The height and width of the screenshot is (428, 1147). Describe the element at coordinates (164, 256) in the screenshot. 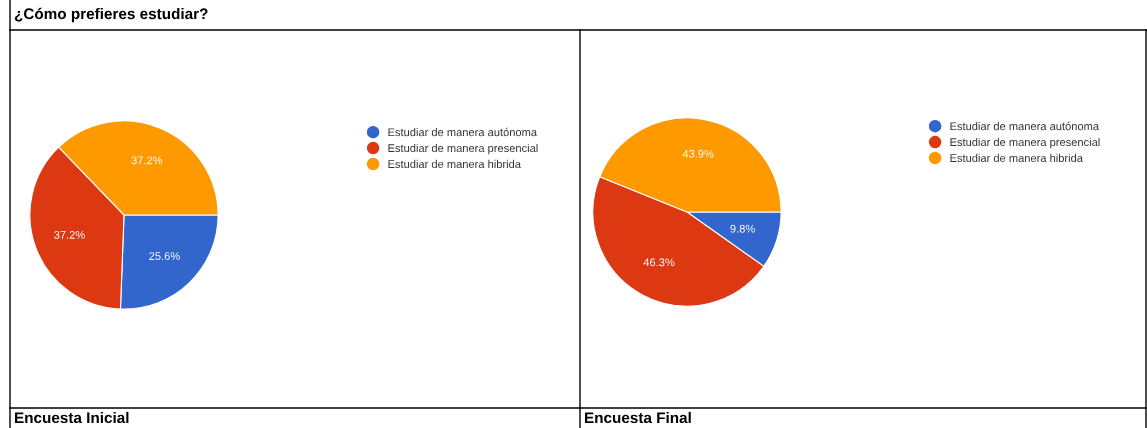

I see `data-label: 25.6%` at that location.